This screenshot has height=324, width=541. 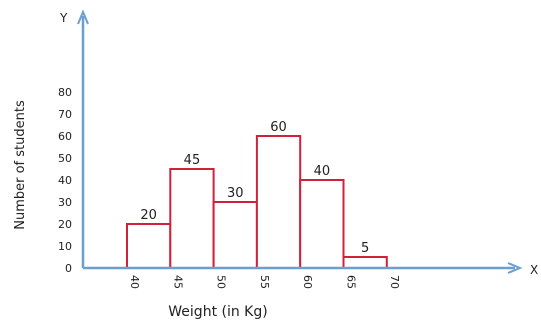 I want to click on x-axis-arrow, so click(x=515, y=268).